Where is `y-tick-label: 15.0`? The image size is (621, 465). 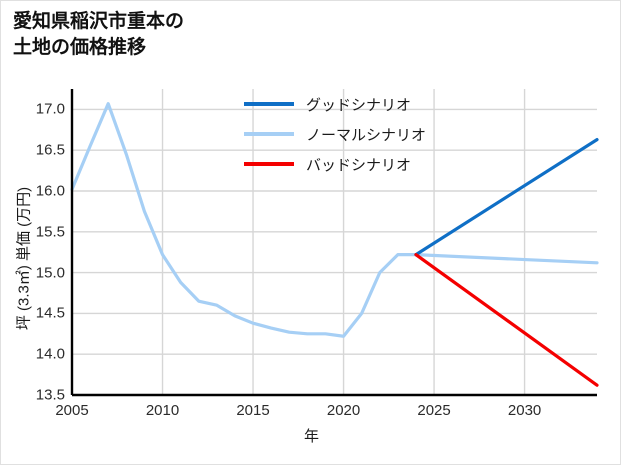
y-tick-label: 15.0 is located at coordinates (50, 273).